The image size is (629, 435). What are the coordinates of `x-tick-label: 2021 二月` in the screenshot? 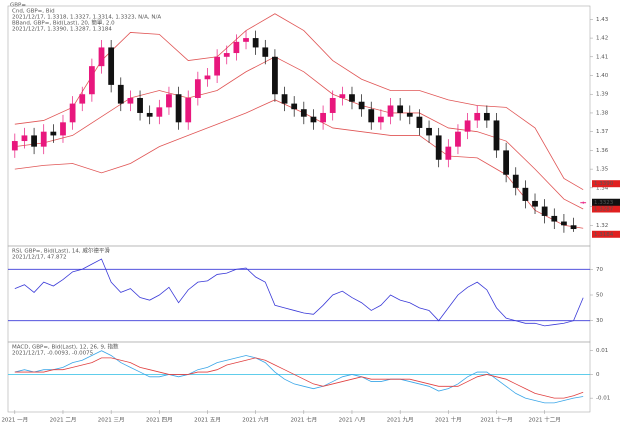 It's located at (63, 420).